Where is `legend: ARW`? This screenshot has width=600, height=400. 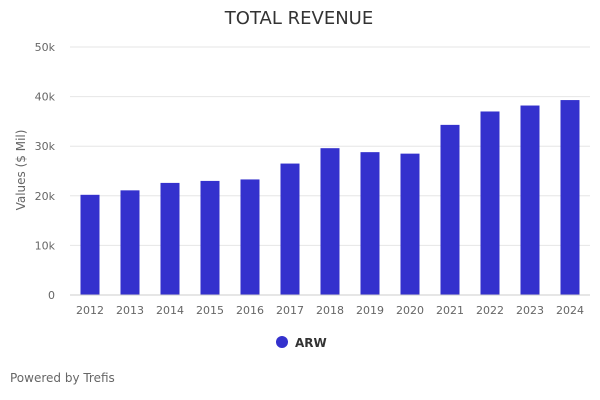
legend: ARW is located at coordinates (301, 343).